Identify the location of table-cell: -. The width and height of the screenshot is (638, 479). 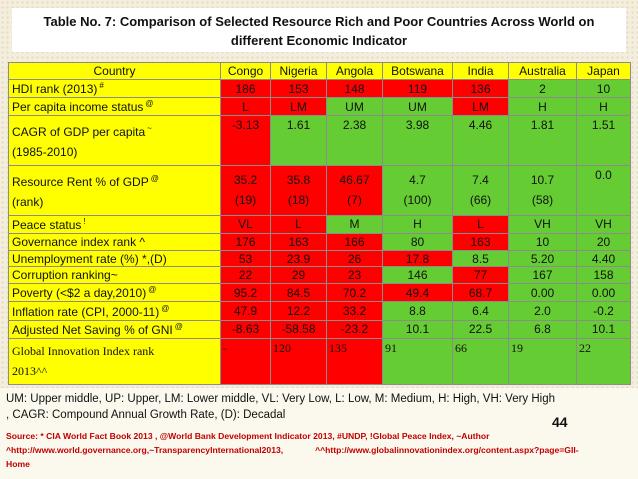
(245, 361).